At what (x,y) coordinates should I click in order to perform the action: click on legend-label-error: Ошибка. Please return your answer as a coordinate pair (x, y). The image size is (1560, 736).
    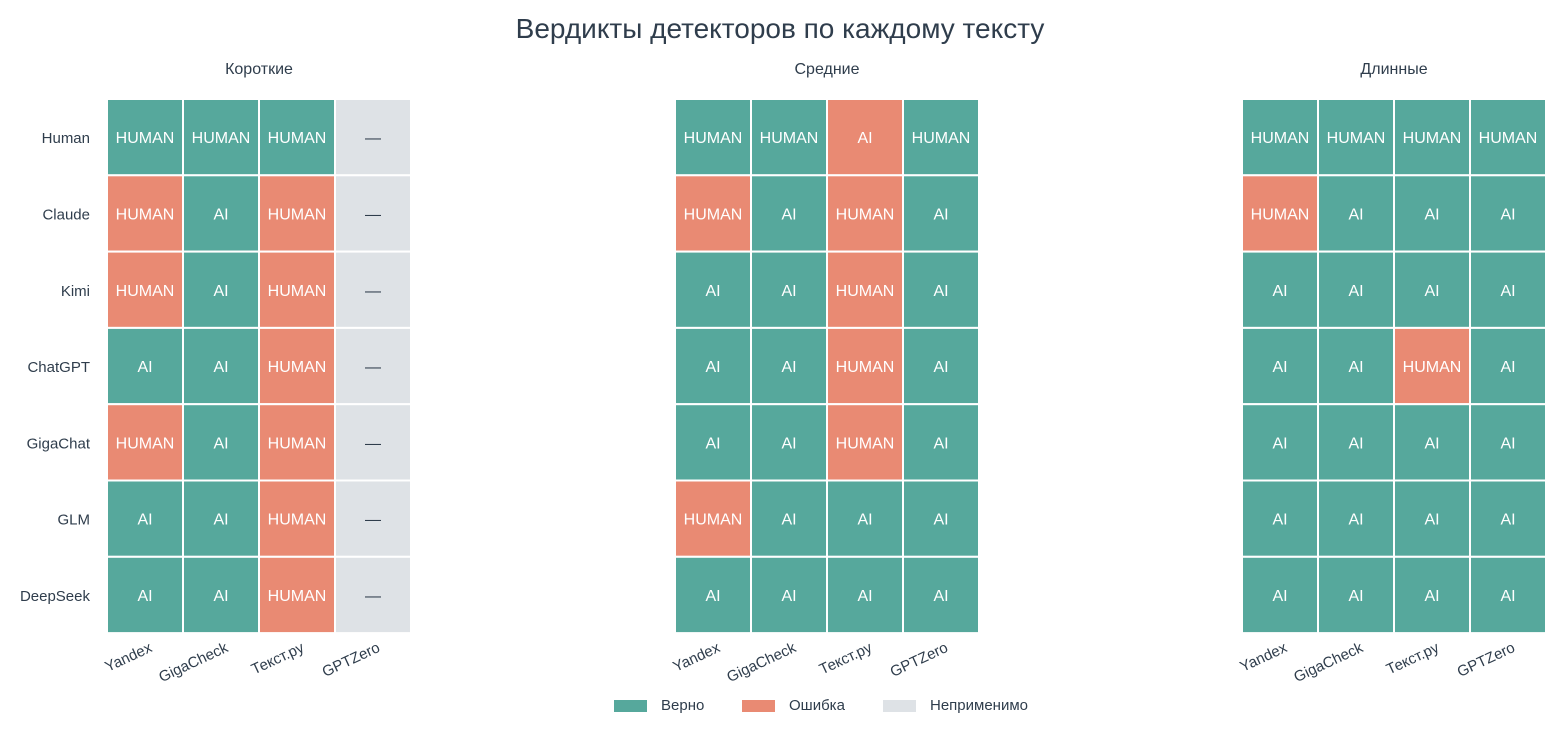
    Looking at the image, I should click on (817, 705).